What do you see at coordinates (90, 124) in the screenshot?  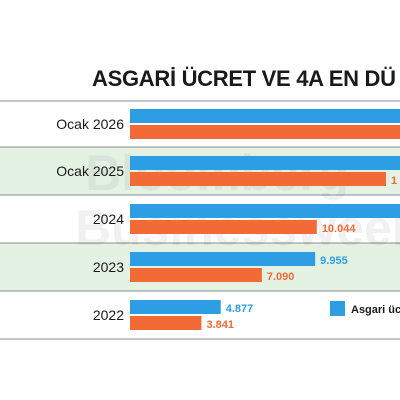 I see `category-label: Ocak 2026` at bounding box center [90, 124].